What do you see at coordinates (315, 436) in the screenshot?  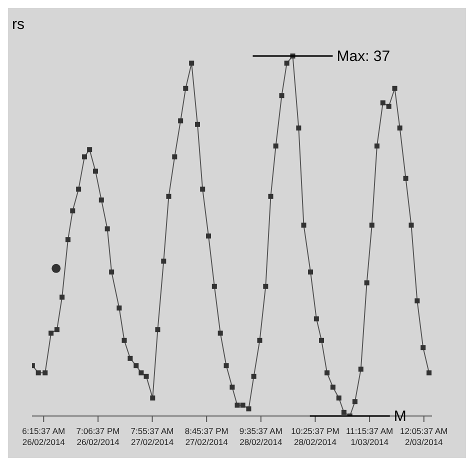 I see `x-tick-label: 10:25:37 PM 28/02/2014` at bounding box center [315, 436].